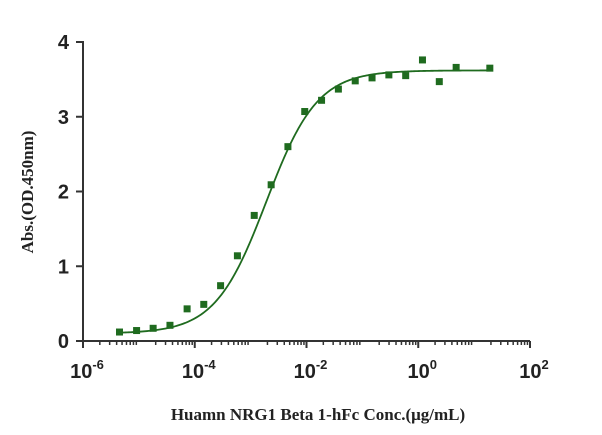 This screenshot has height=435, width=602. Describe the element at coordinates (422, 370) in the screenshot. I see `x-tick-label-3: 10⁰` at that location.